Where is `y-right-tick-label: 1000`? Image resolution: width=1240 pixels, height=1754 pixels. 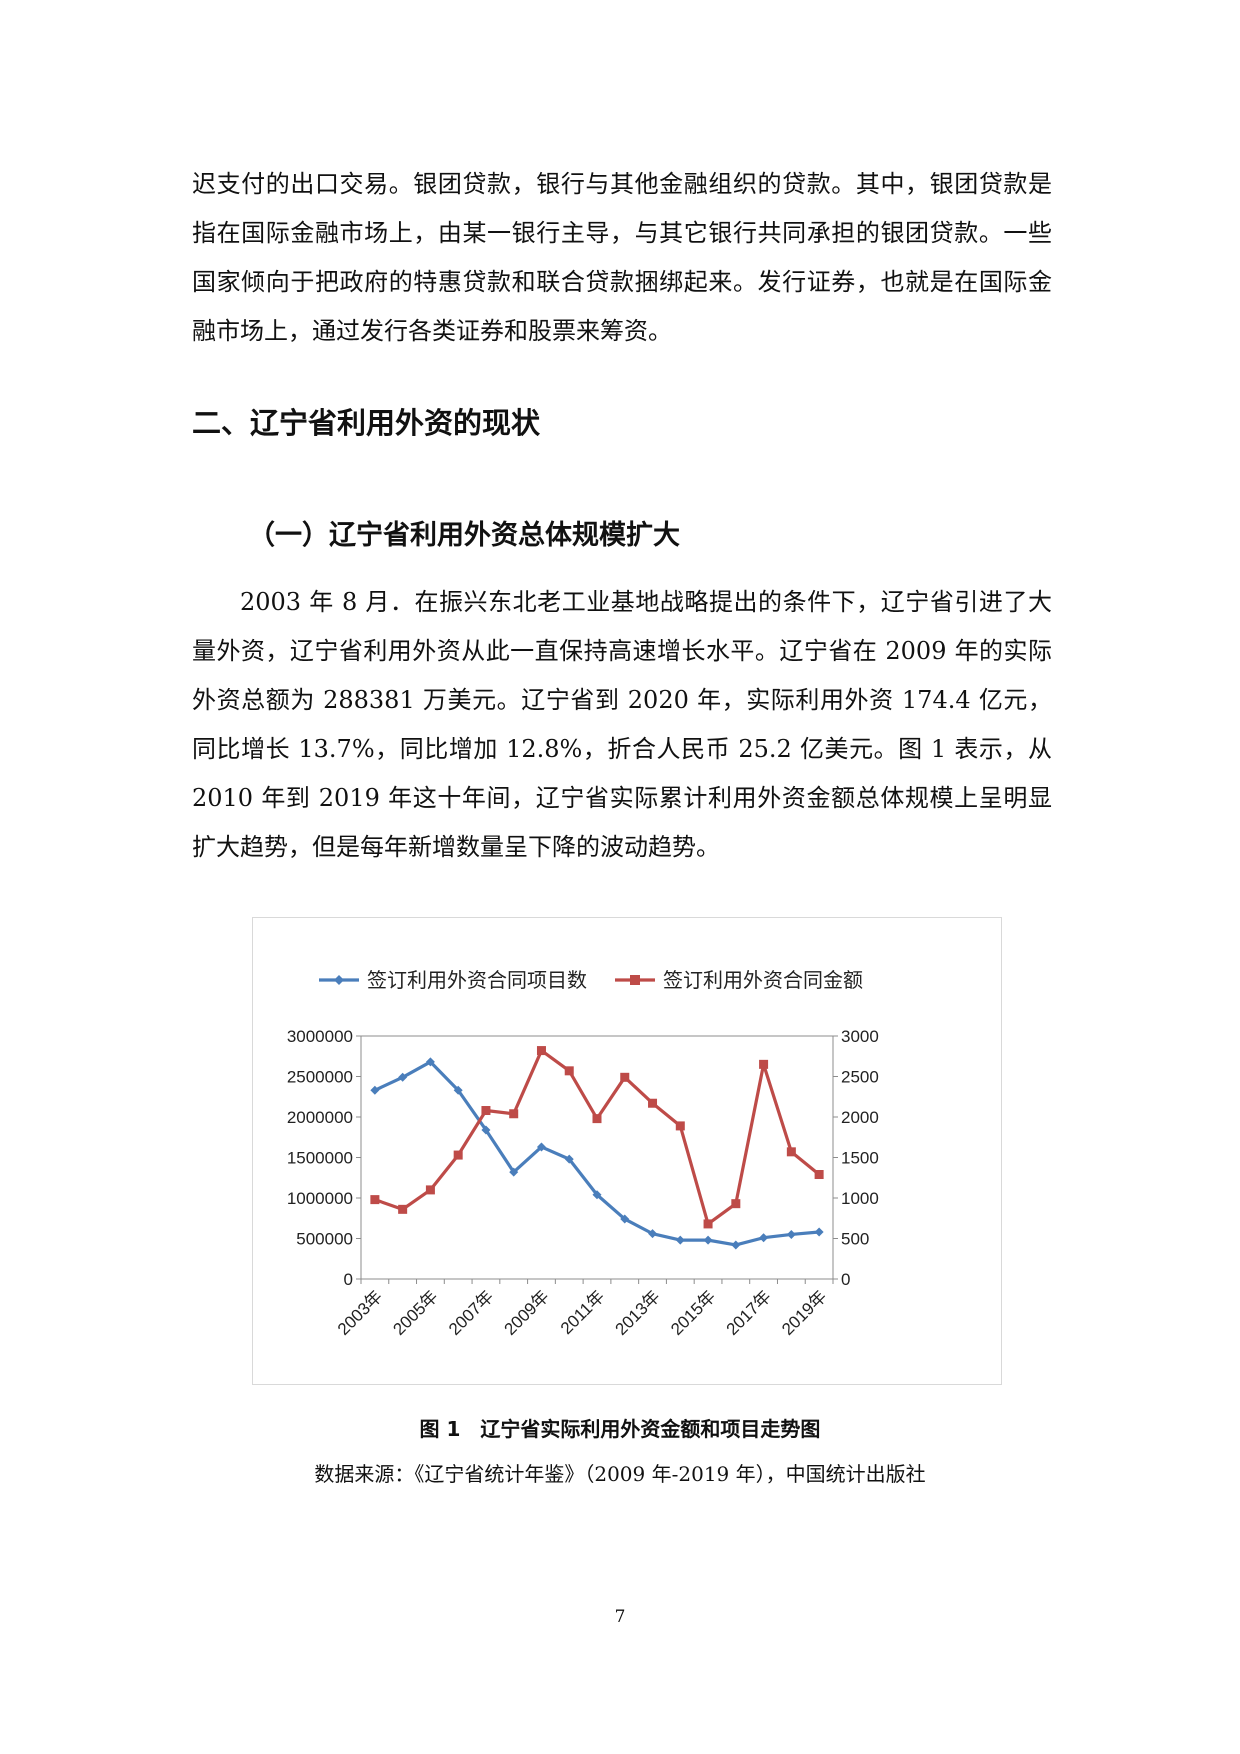
y-right-tick-label: 1000 is located at coordinates (860, 1198).